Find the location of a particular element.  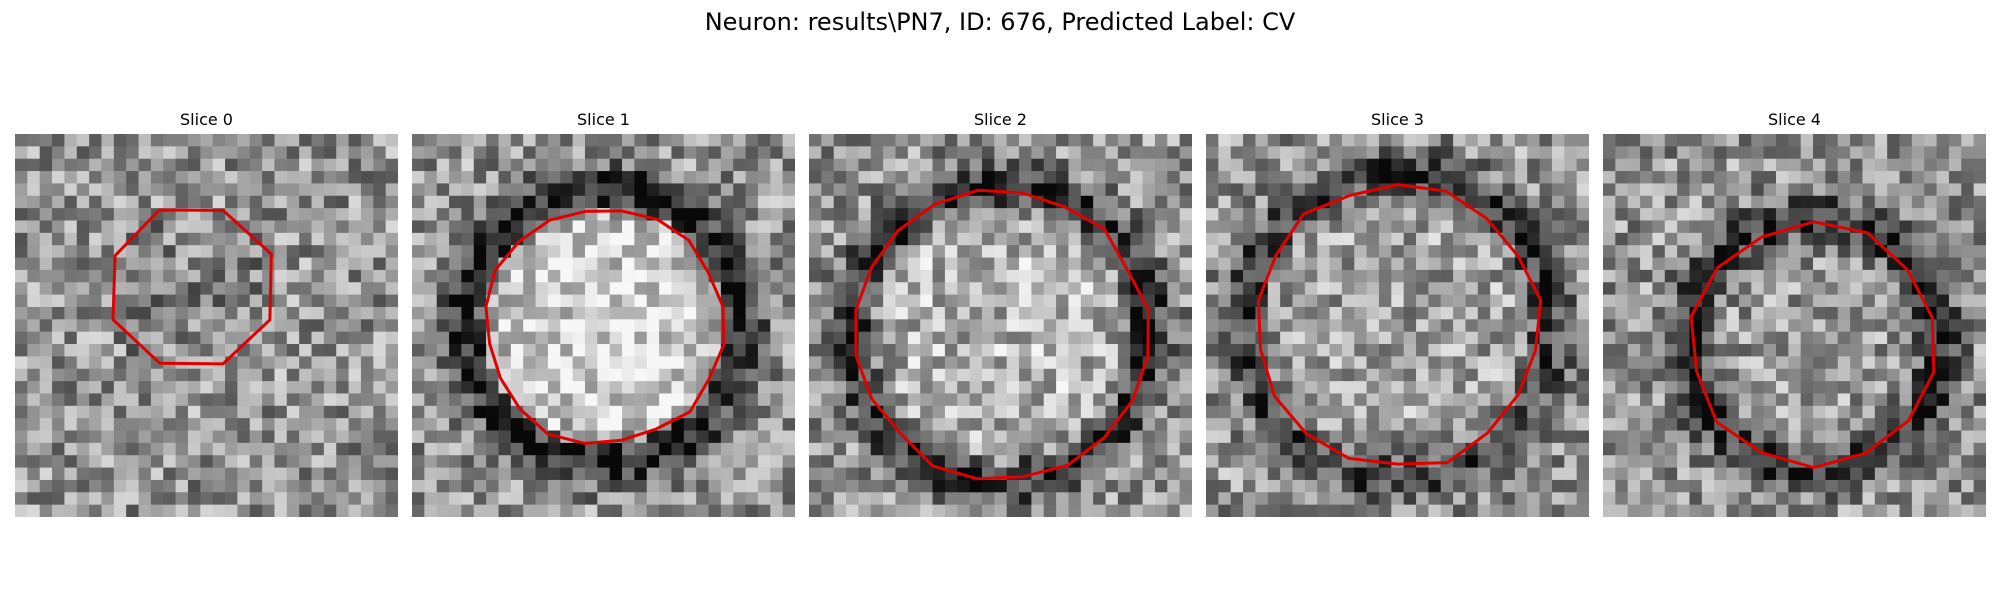

slice-panel-1: Slice 1 is located at coordinates (603, 312).